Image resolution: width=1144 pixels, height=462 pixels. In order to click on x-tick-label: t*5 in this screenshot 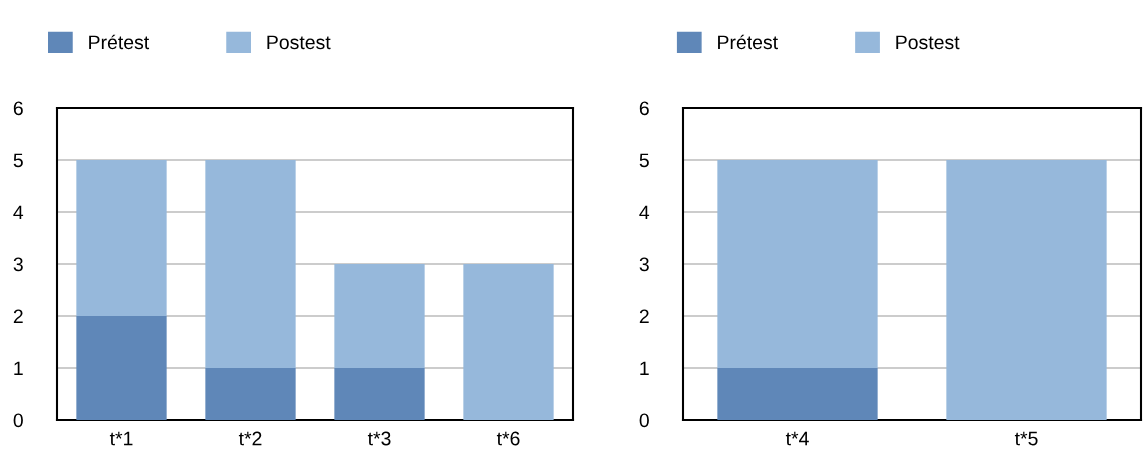, I will do `click(1026, 438)`.